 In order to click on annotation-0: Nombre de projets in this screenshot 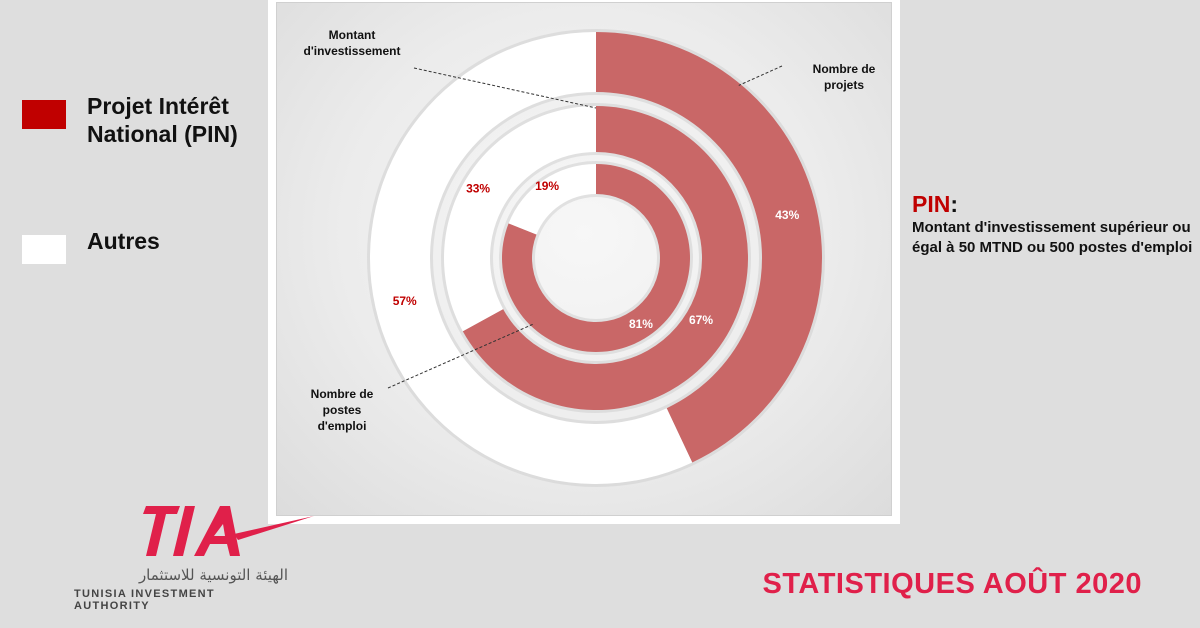, I will do `click(844, 77)`.